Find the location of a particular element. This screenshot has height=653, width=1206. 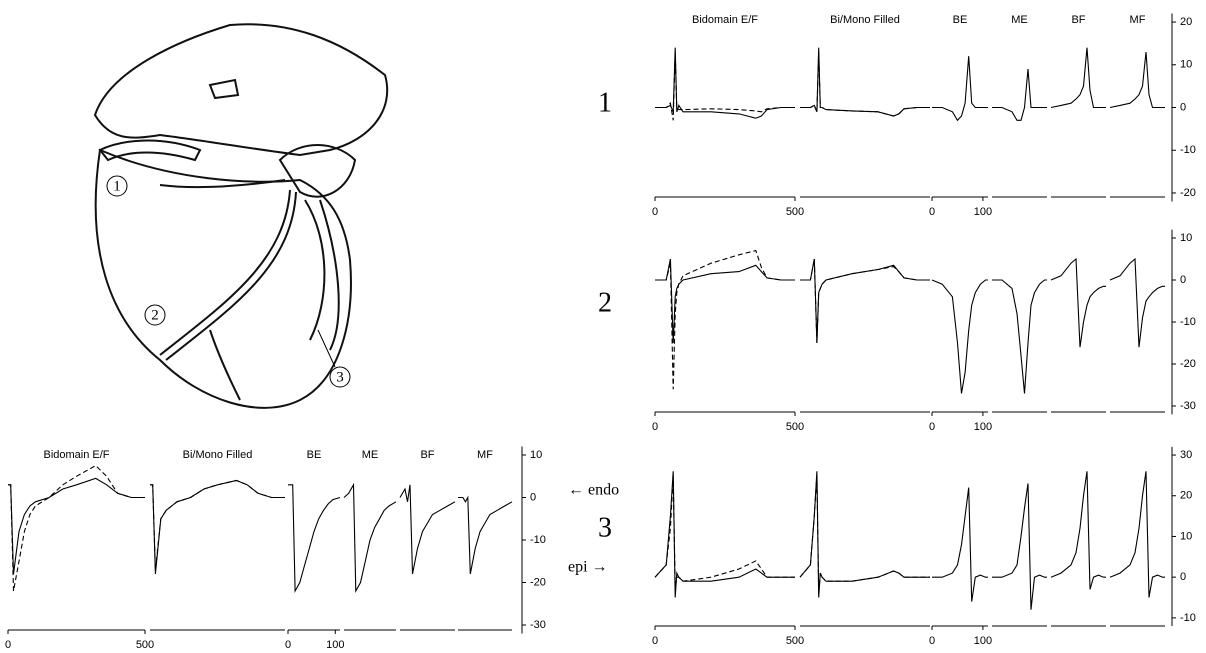

annotation: epi → is located at coordinates (588, 567).